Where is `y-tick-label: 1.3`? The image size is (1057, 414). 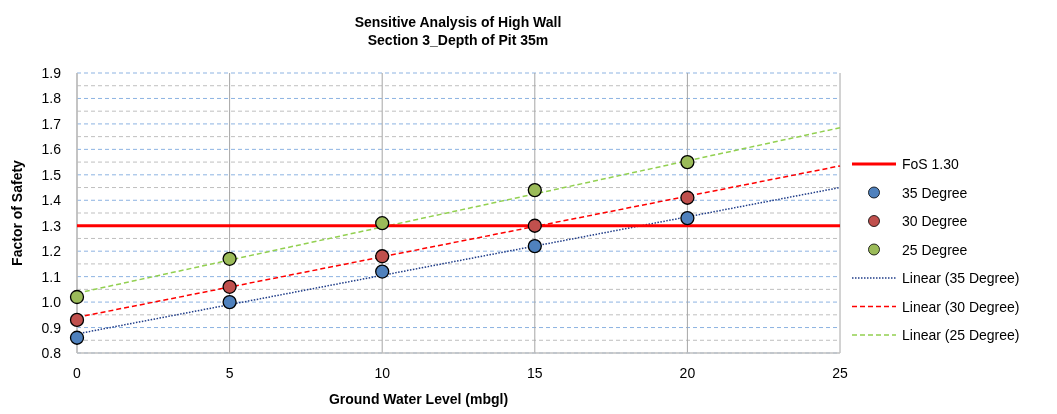 y-tick-label: 1.3 is located at coordinates (51, 225).